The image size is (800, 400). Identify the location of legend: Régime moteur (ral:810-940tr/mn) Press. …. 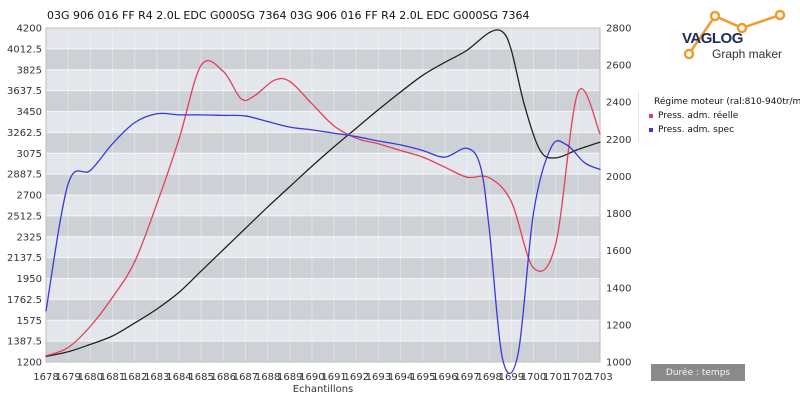
(719, 117).